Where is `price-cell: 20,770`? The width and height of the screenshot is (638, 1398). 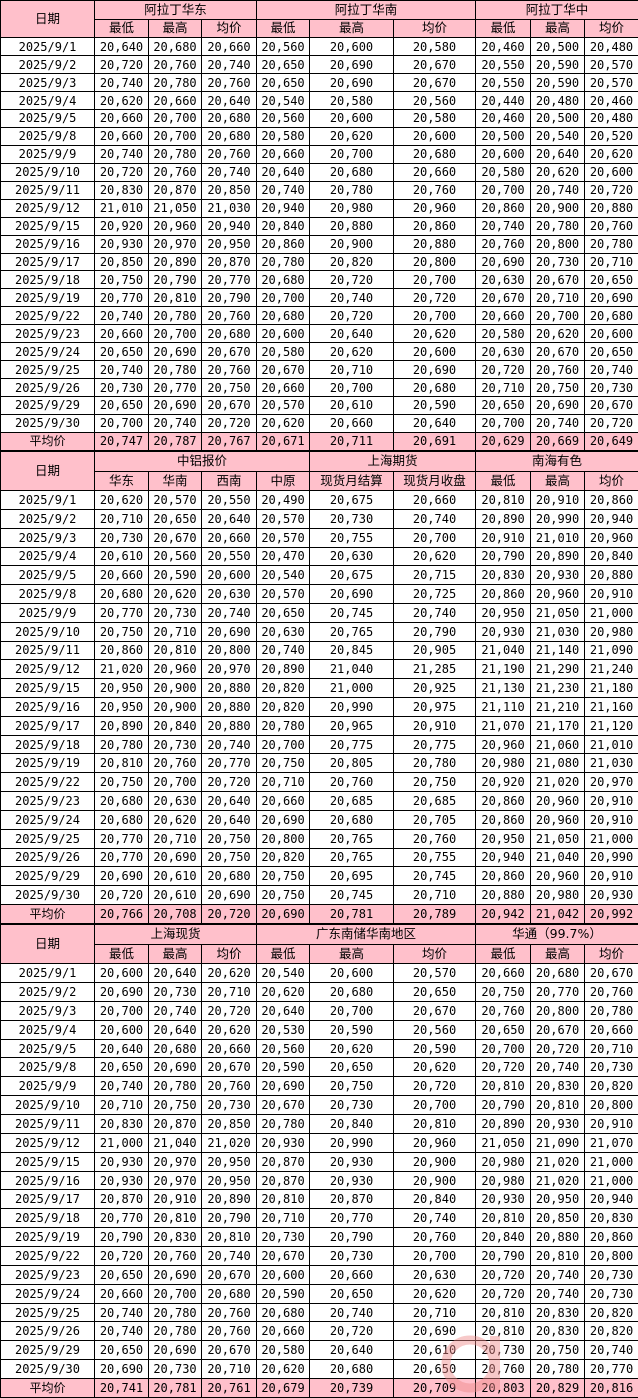
price-cell: 20,770 is located at coordinates (229, 763).